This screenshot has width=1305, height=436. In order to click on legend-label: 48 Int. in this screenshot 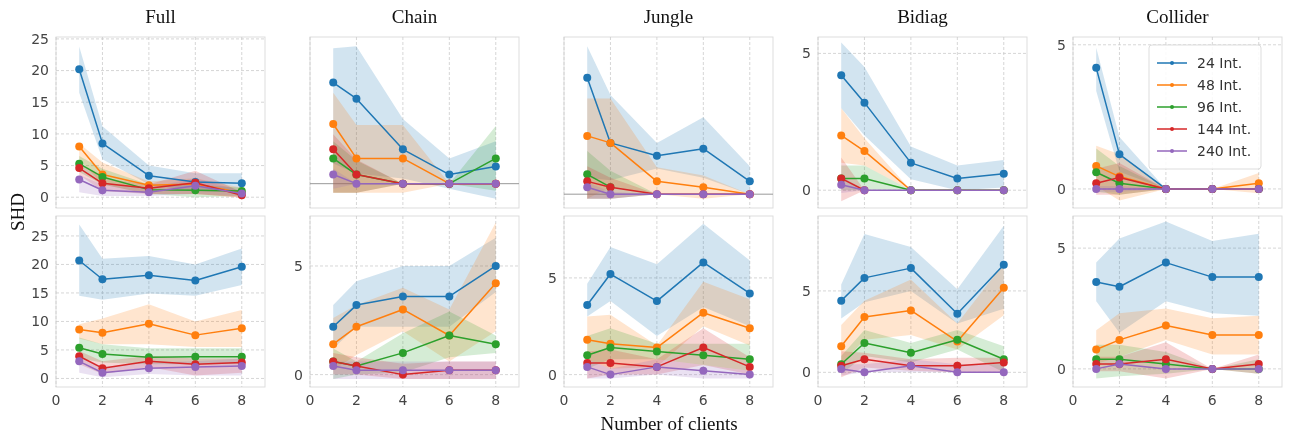, I will do `click(1220, 84)`.